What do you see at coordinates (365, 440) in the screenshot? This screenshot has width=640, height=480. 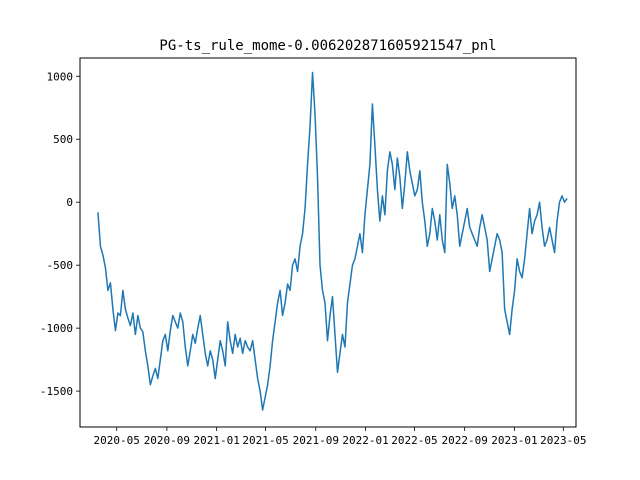 I see `x-tick-label: 2022-01` at bounding box center [365, 440].